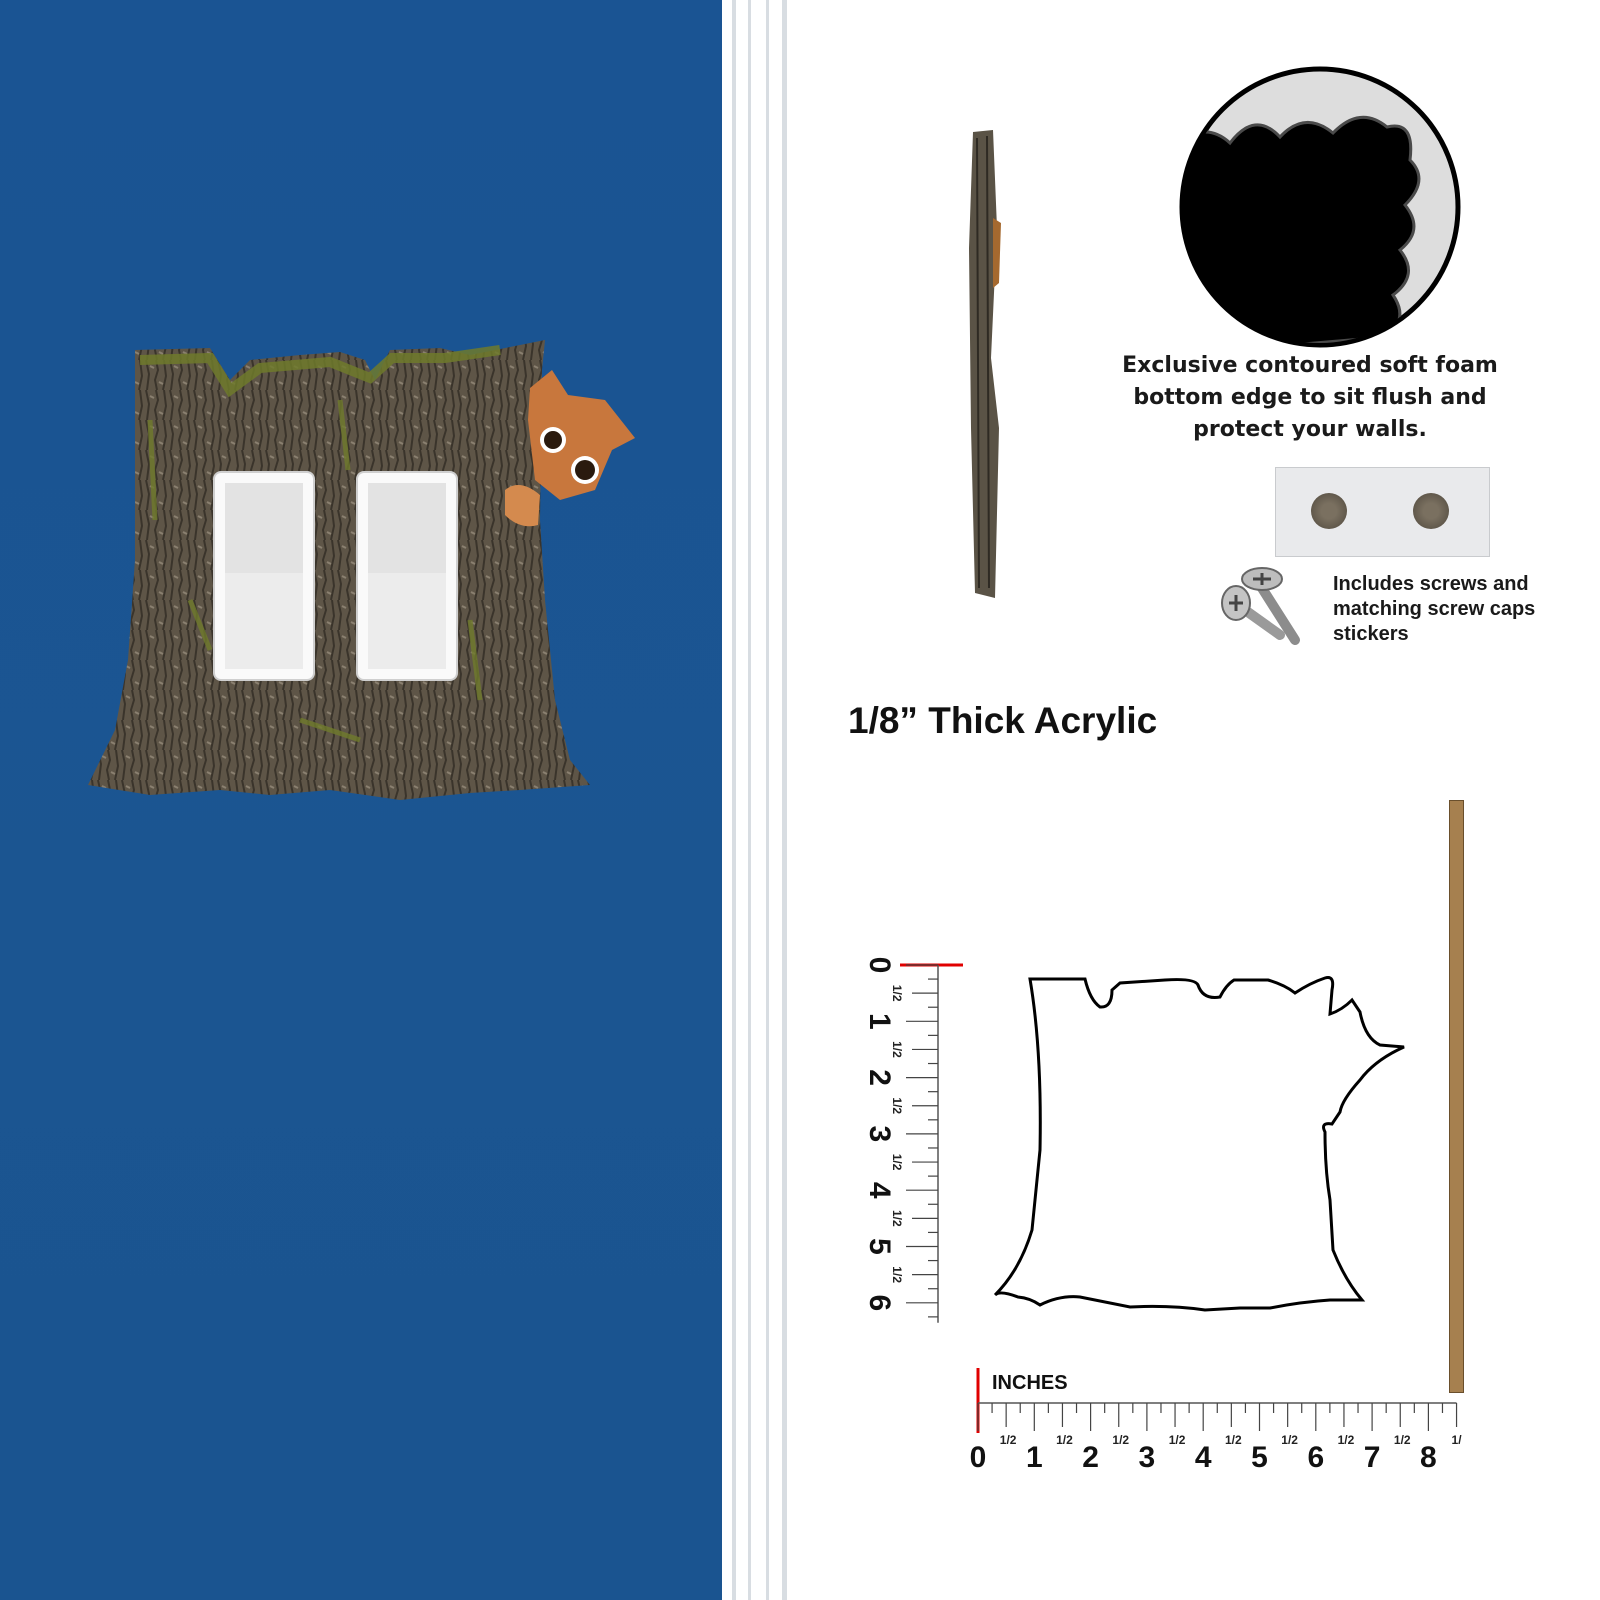 Image resolution: width=1600 pixels, height=1600 pixels. I want to click on rocker-switch-right, so click(407, 576).